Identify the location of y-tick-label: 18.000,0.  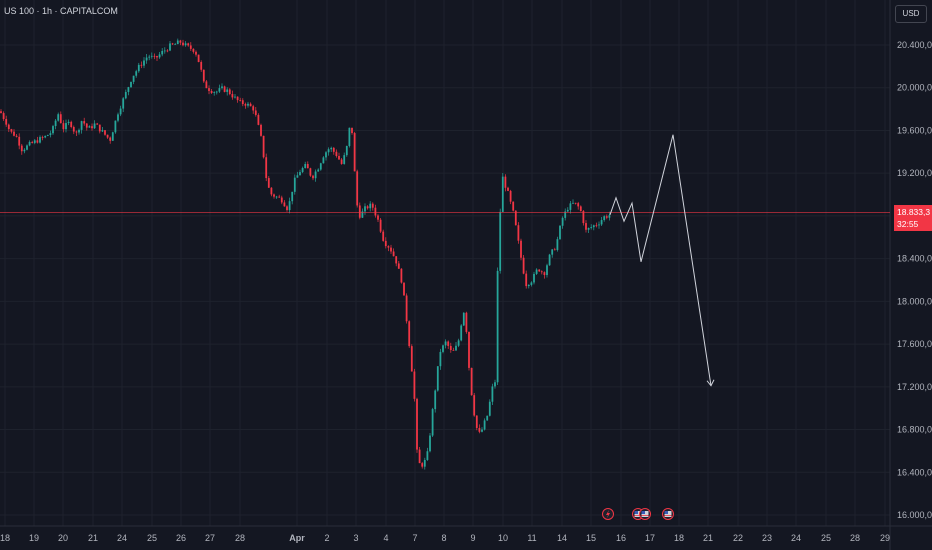
(914, 301).